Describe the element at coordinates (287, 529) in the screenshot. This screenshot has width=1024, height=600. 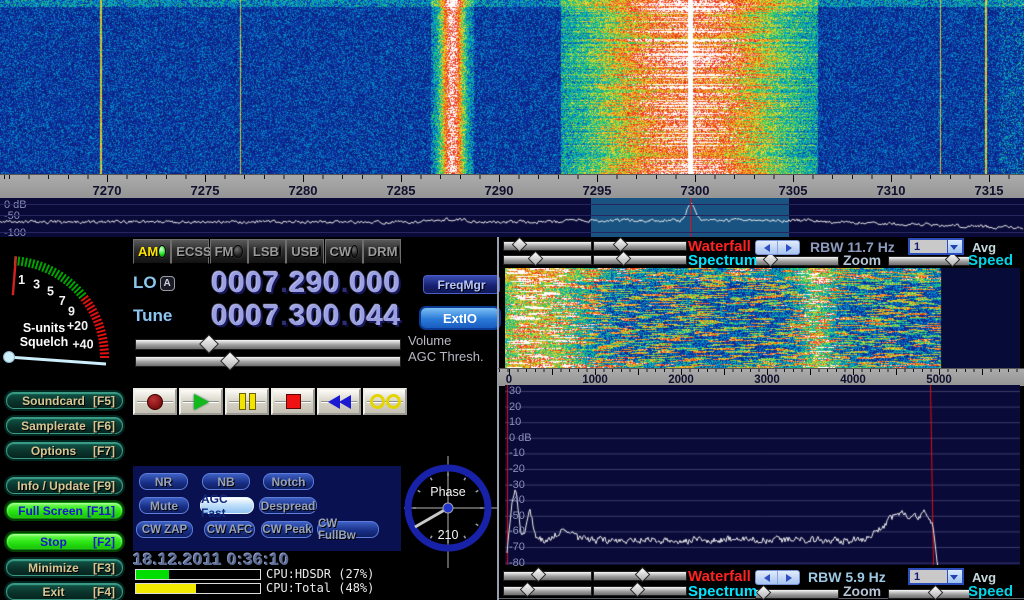
I see `cw-peak-button: CW Peak` at that location.